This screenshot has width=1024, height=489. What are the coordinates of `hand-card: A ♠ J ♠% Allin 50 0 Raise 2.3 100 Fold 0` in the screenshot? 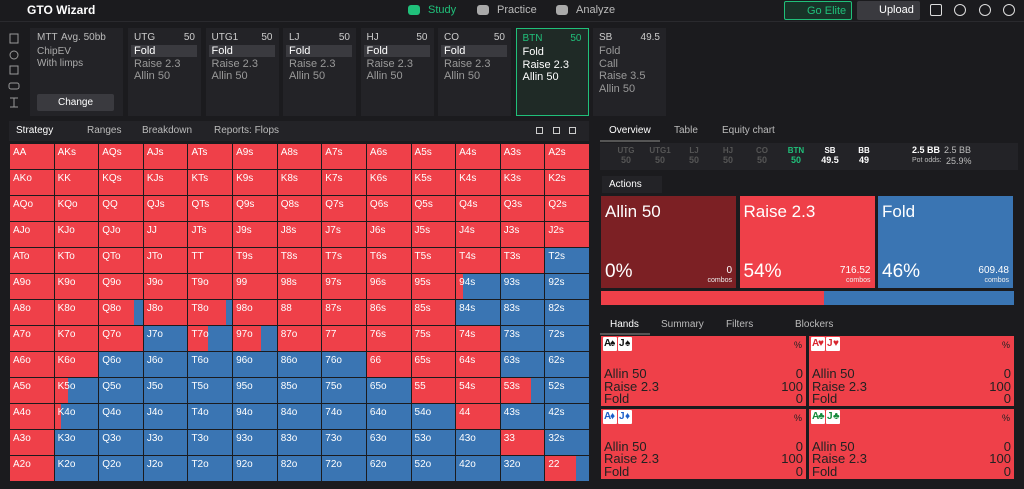 It's located at (703, 371).